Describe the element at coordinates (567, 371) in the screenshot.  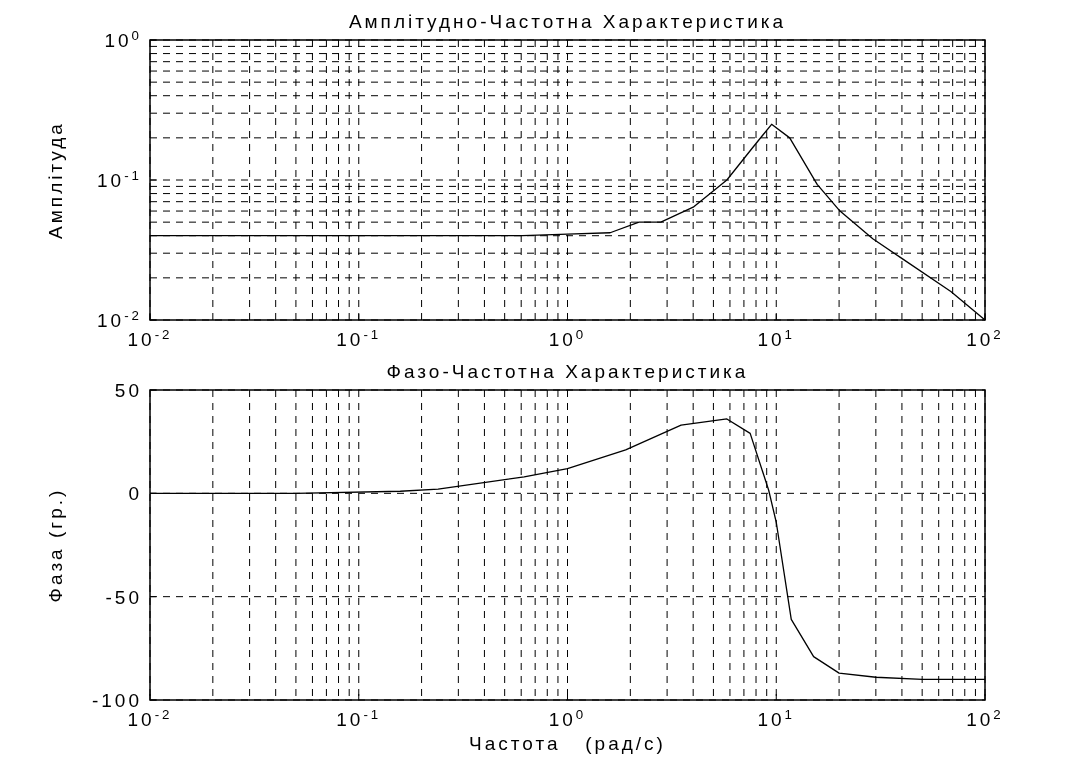
I see `chart-title: Фазо-Частотна Характеристика` at that location.